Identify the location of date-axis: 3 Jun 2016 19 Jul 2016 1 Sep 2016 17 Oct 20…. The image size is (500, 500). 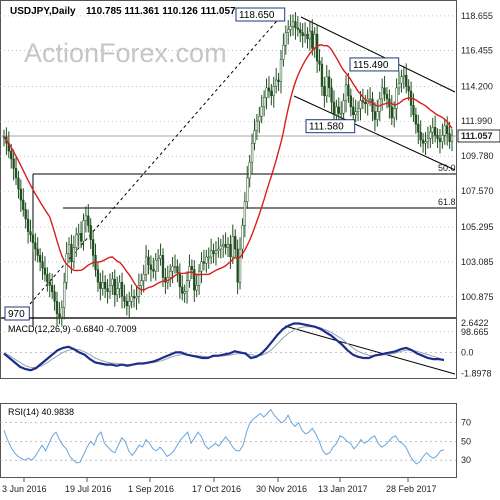
(219, 486).